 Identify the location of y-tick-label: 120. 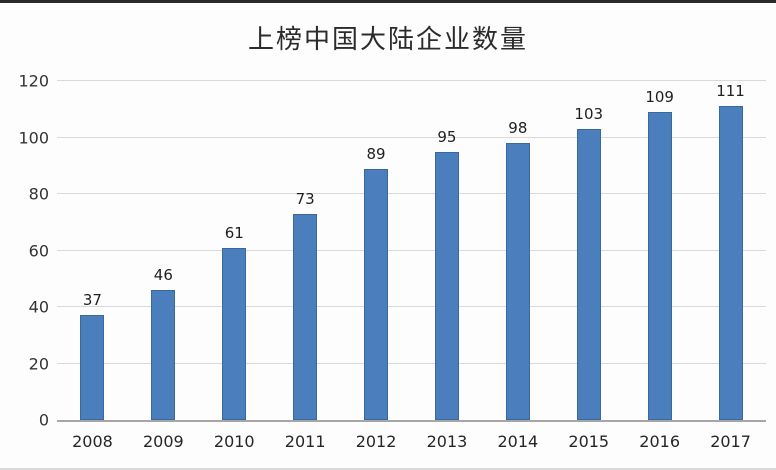
(33, 81).